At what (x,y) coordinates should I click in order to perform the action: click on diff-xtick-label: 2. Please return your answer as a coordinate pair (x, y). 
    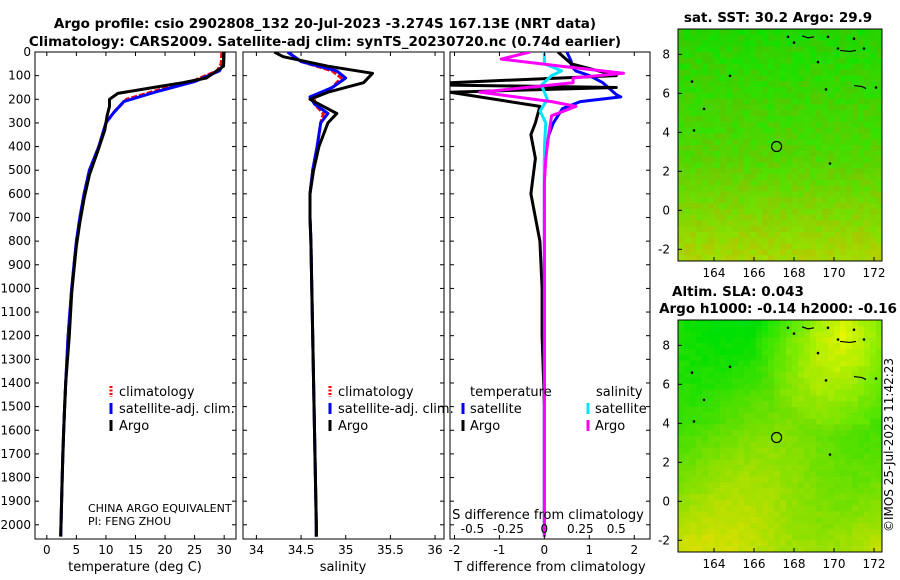
    Looking at the image, I should click on (634, 550).